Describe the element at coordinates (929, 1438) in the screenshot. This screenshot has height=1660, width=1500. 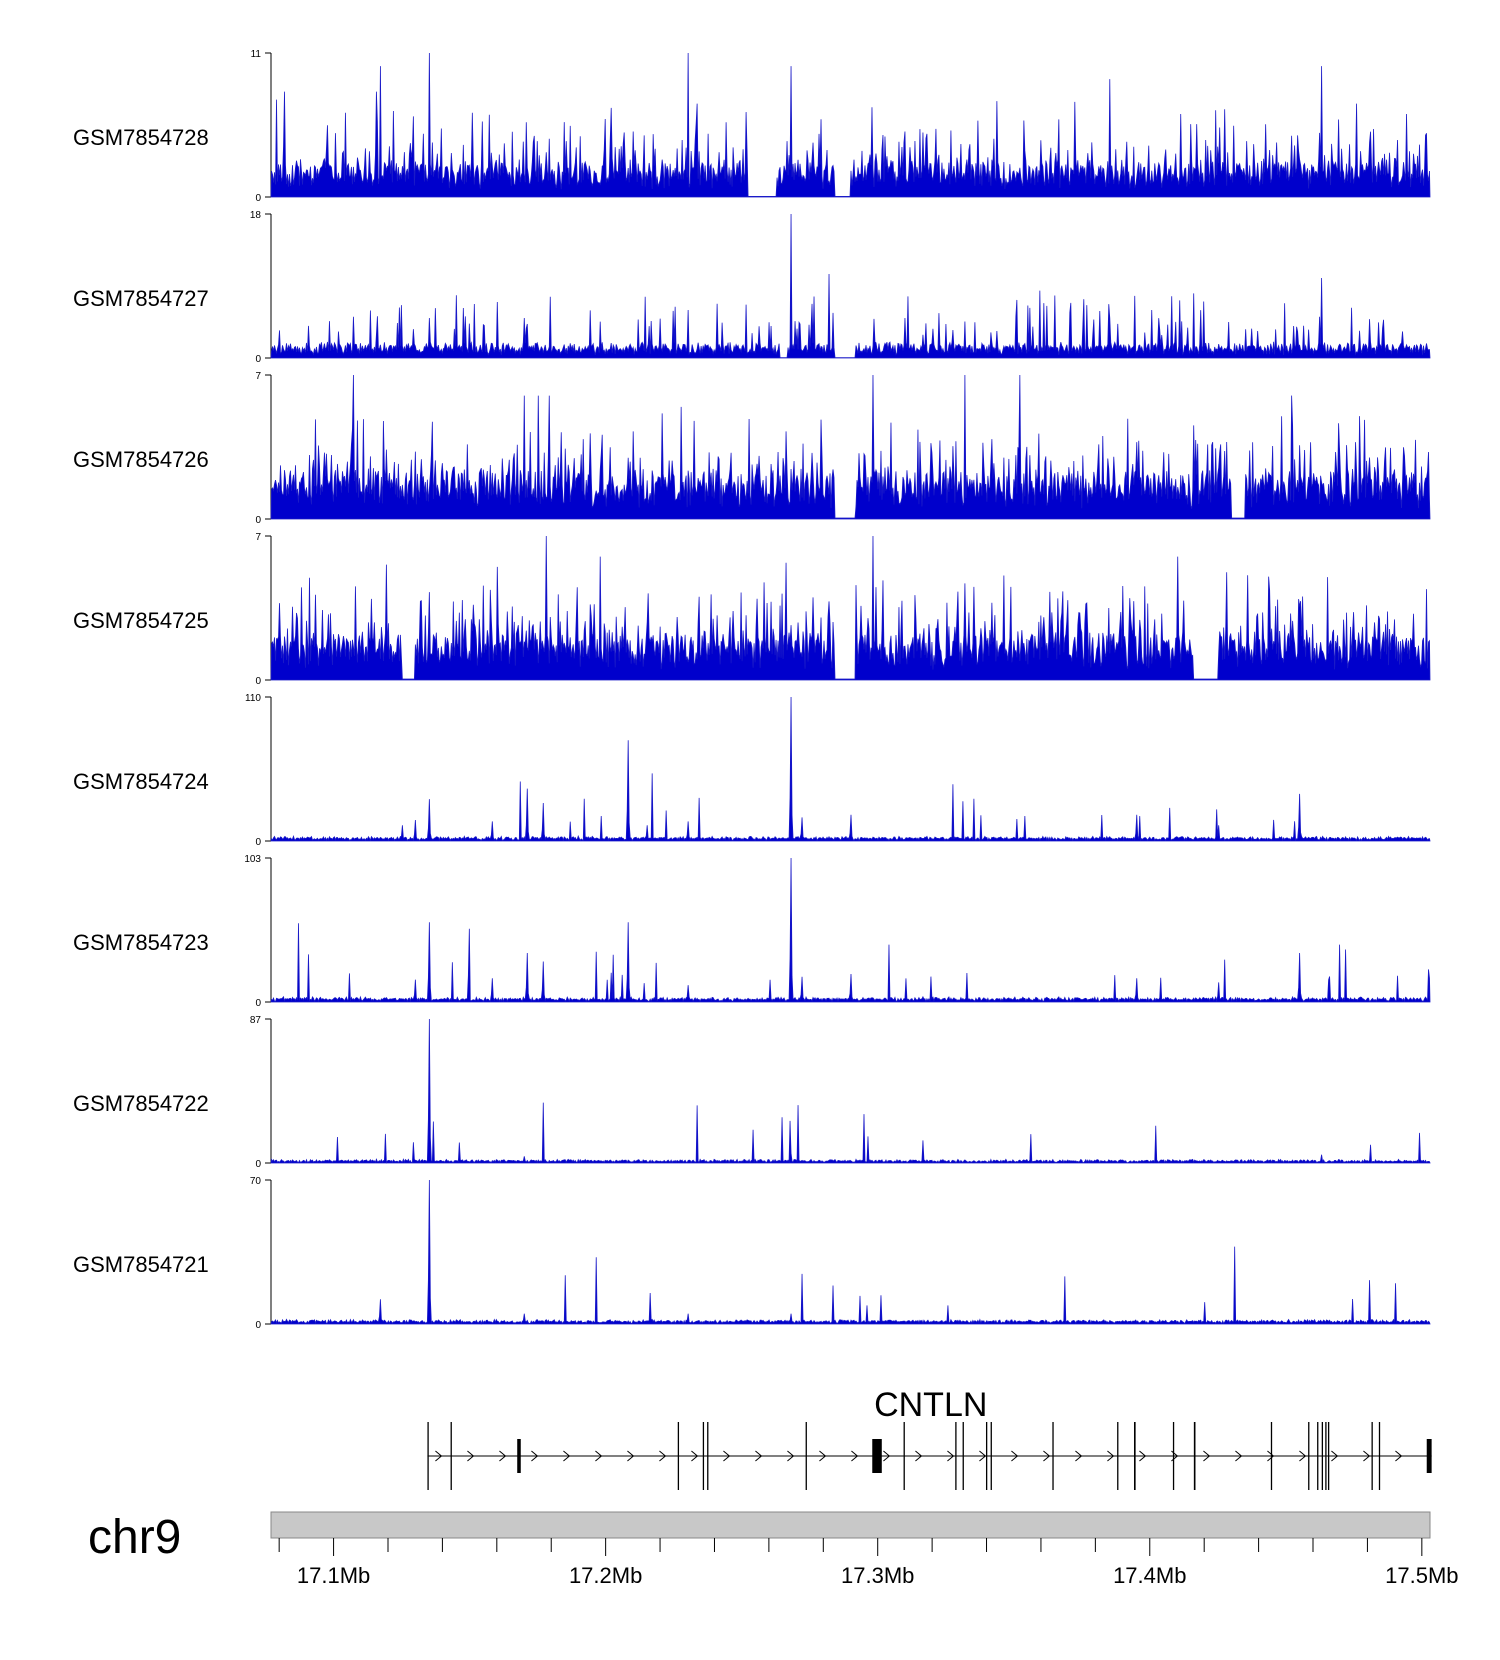
I see `gene-track: CNTLN` at that location.